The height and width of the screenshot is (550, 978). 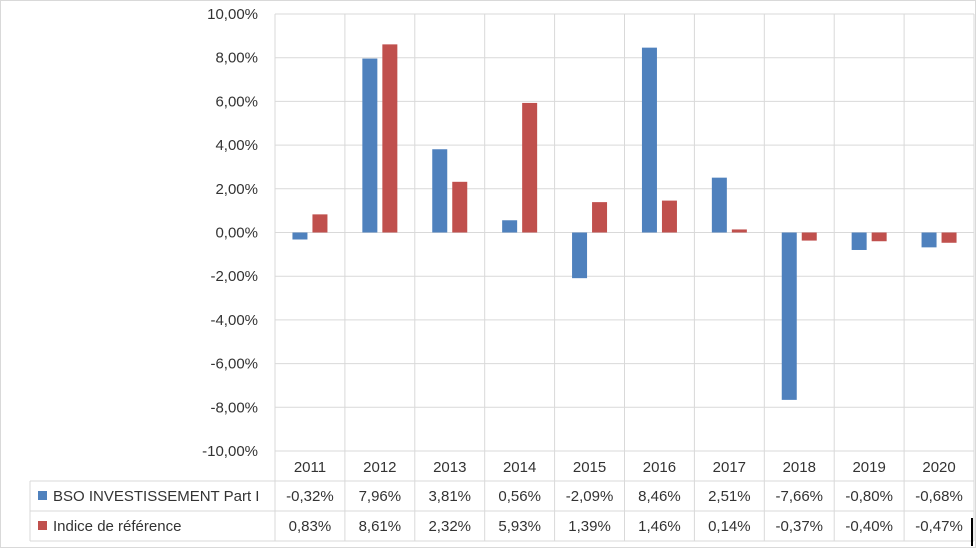 What do you see at coordinates (234, 407) in the screenshot?
I see `y-tick-label: -8,00%` at bounding box center [234, 407].